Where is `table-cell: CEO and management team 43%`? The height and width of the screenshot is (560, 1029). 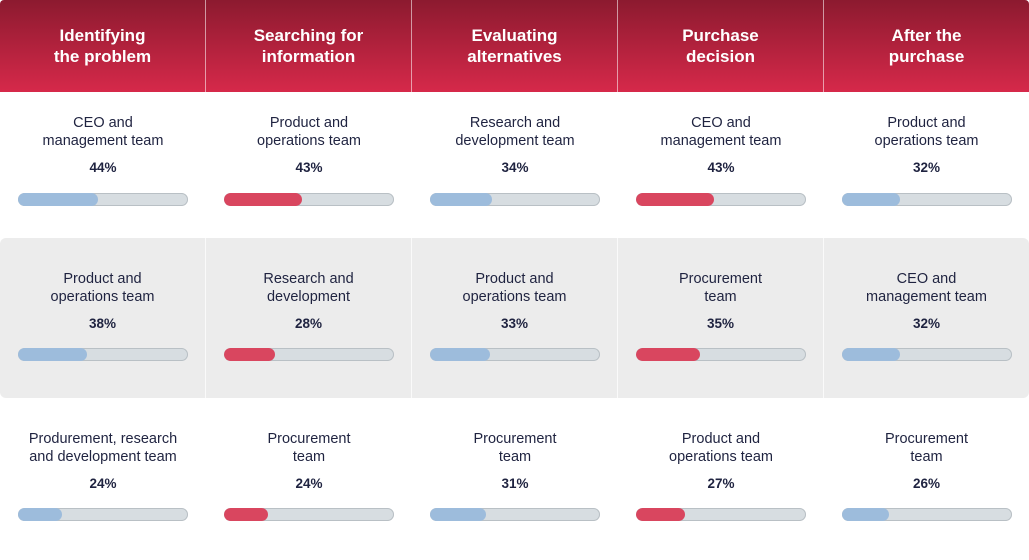 table-cell: CEO and management team 43% is located at coordinates (721, 165).